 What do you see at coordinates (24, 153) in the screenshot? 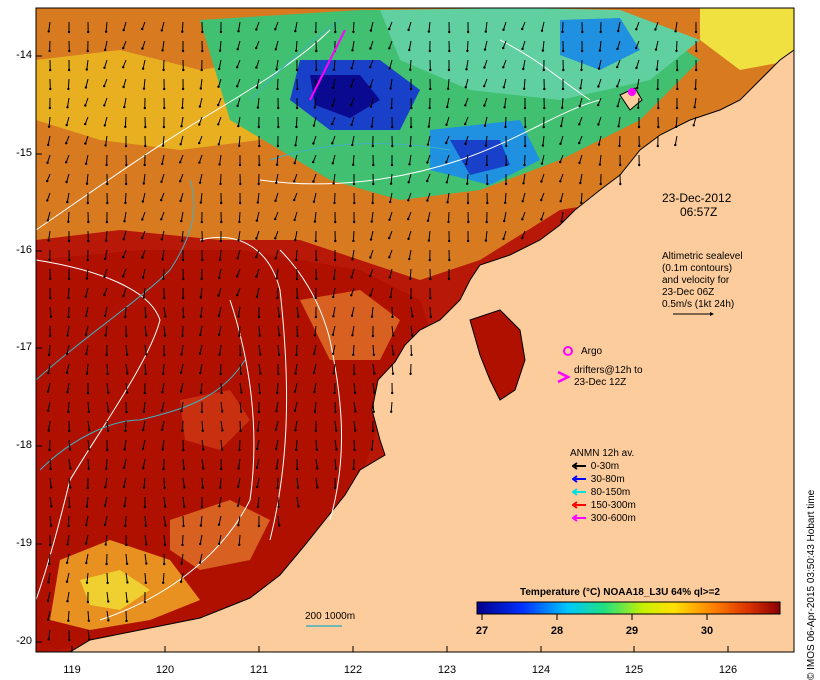
I see `y-tick-label: -15` at bounding box center [24, 153].